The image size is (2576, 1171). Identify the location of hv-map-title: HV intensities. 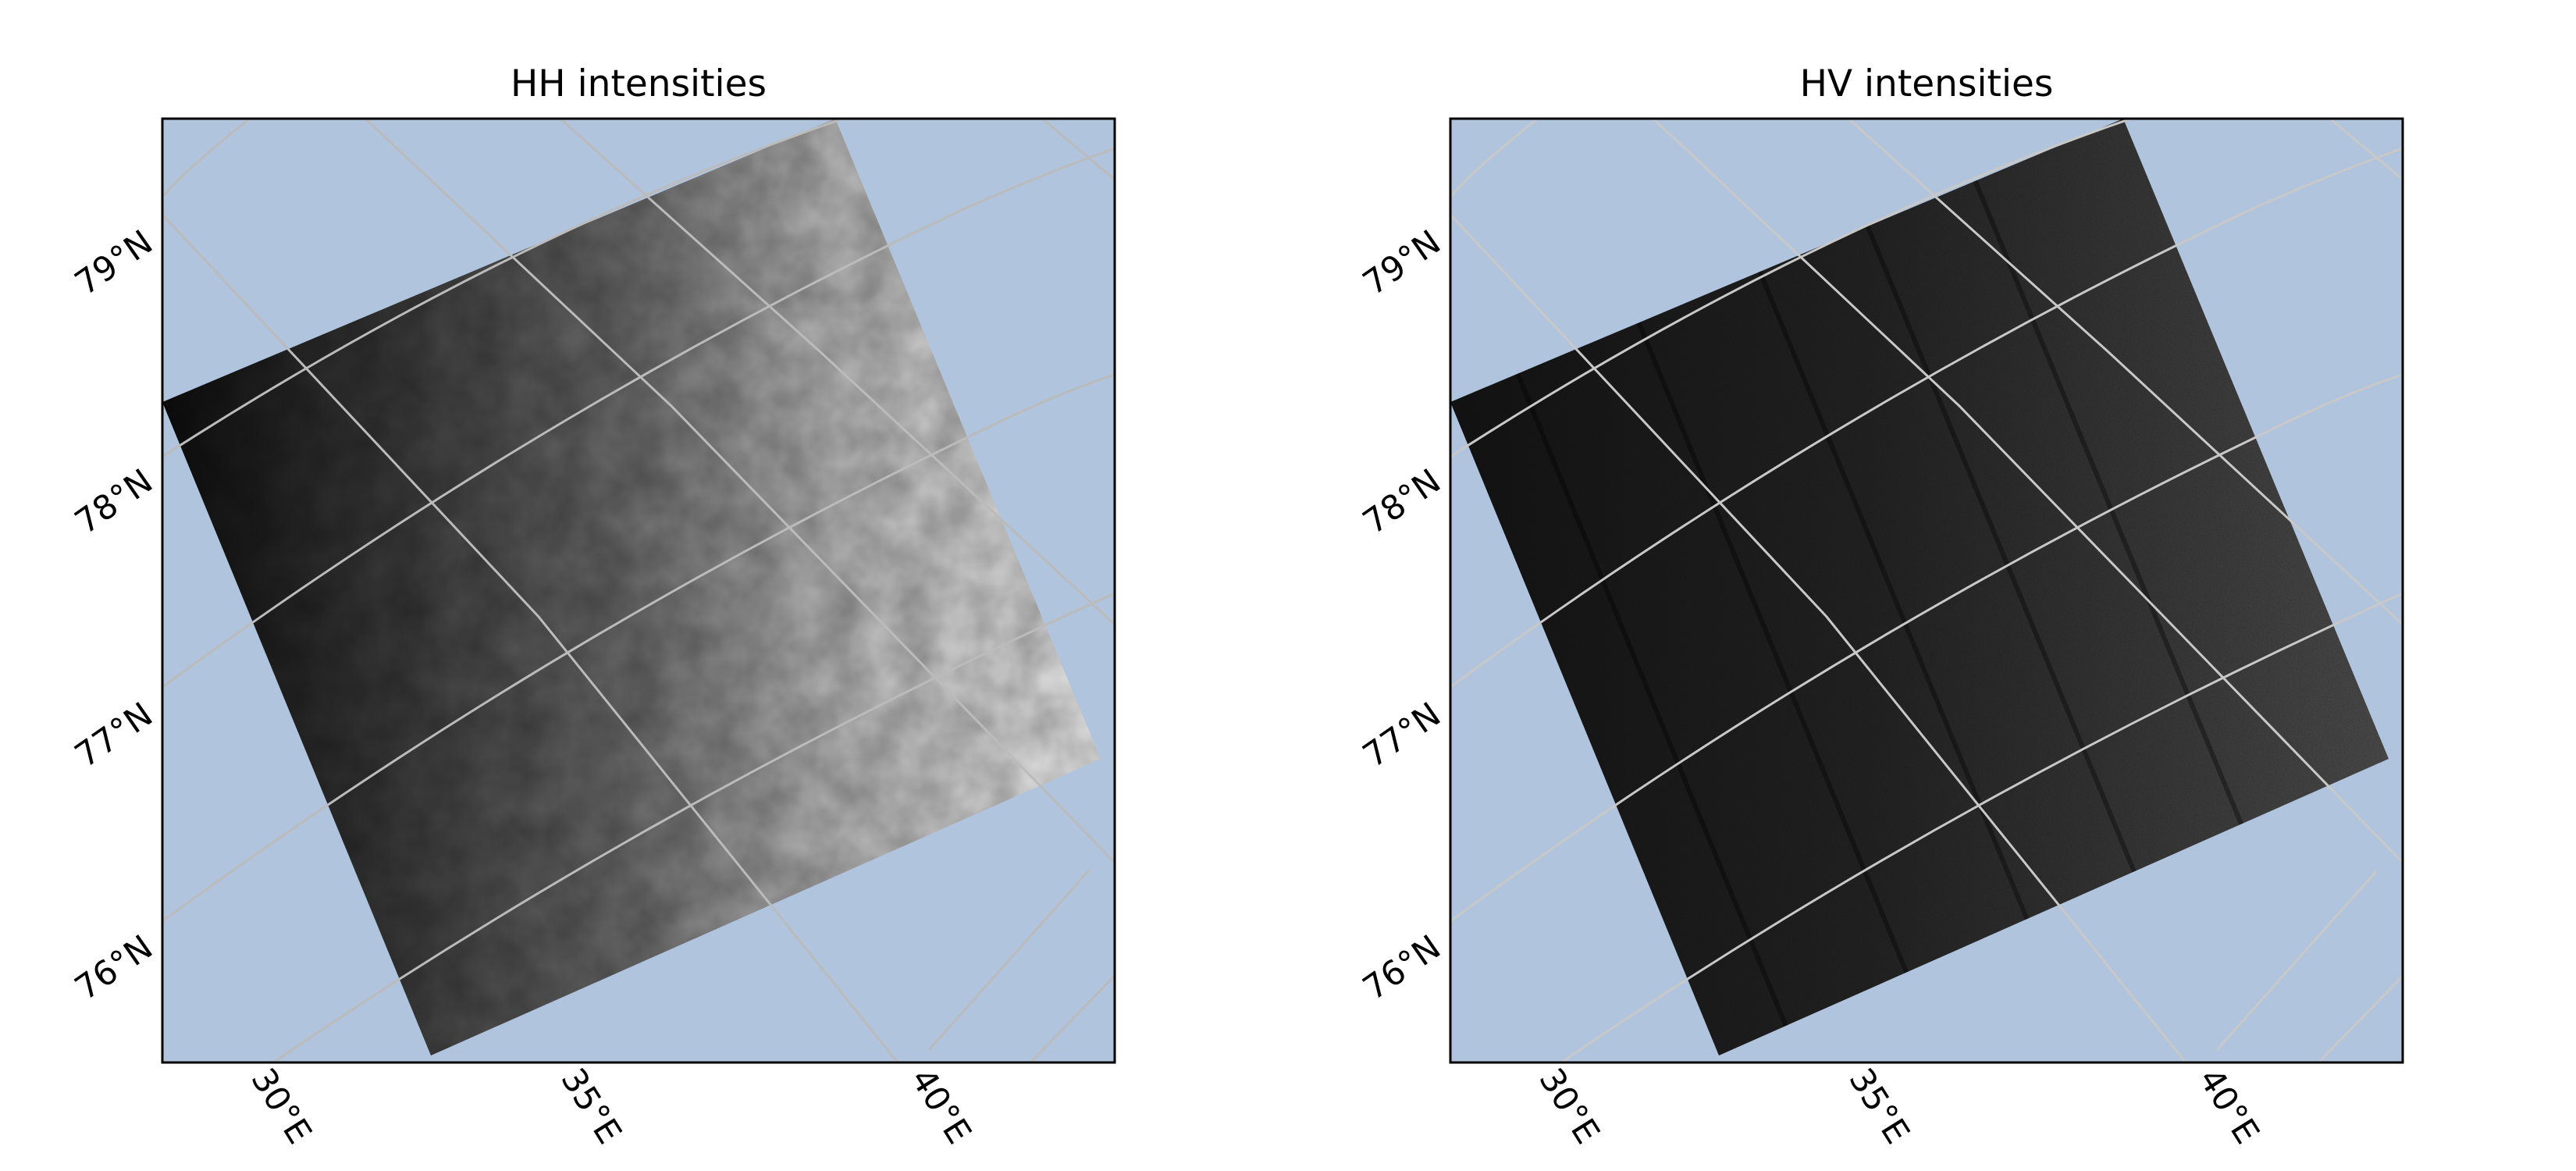
(1926, 83).